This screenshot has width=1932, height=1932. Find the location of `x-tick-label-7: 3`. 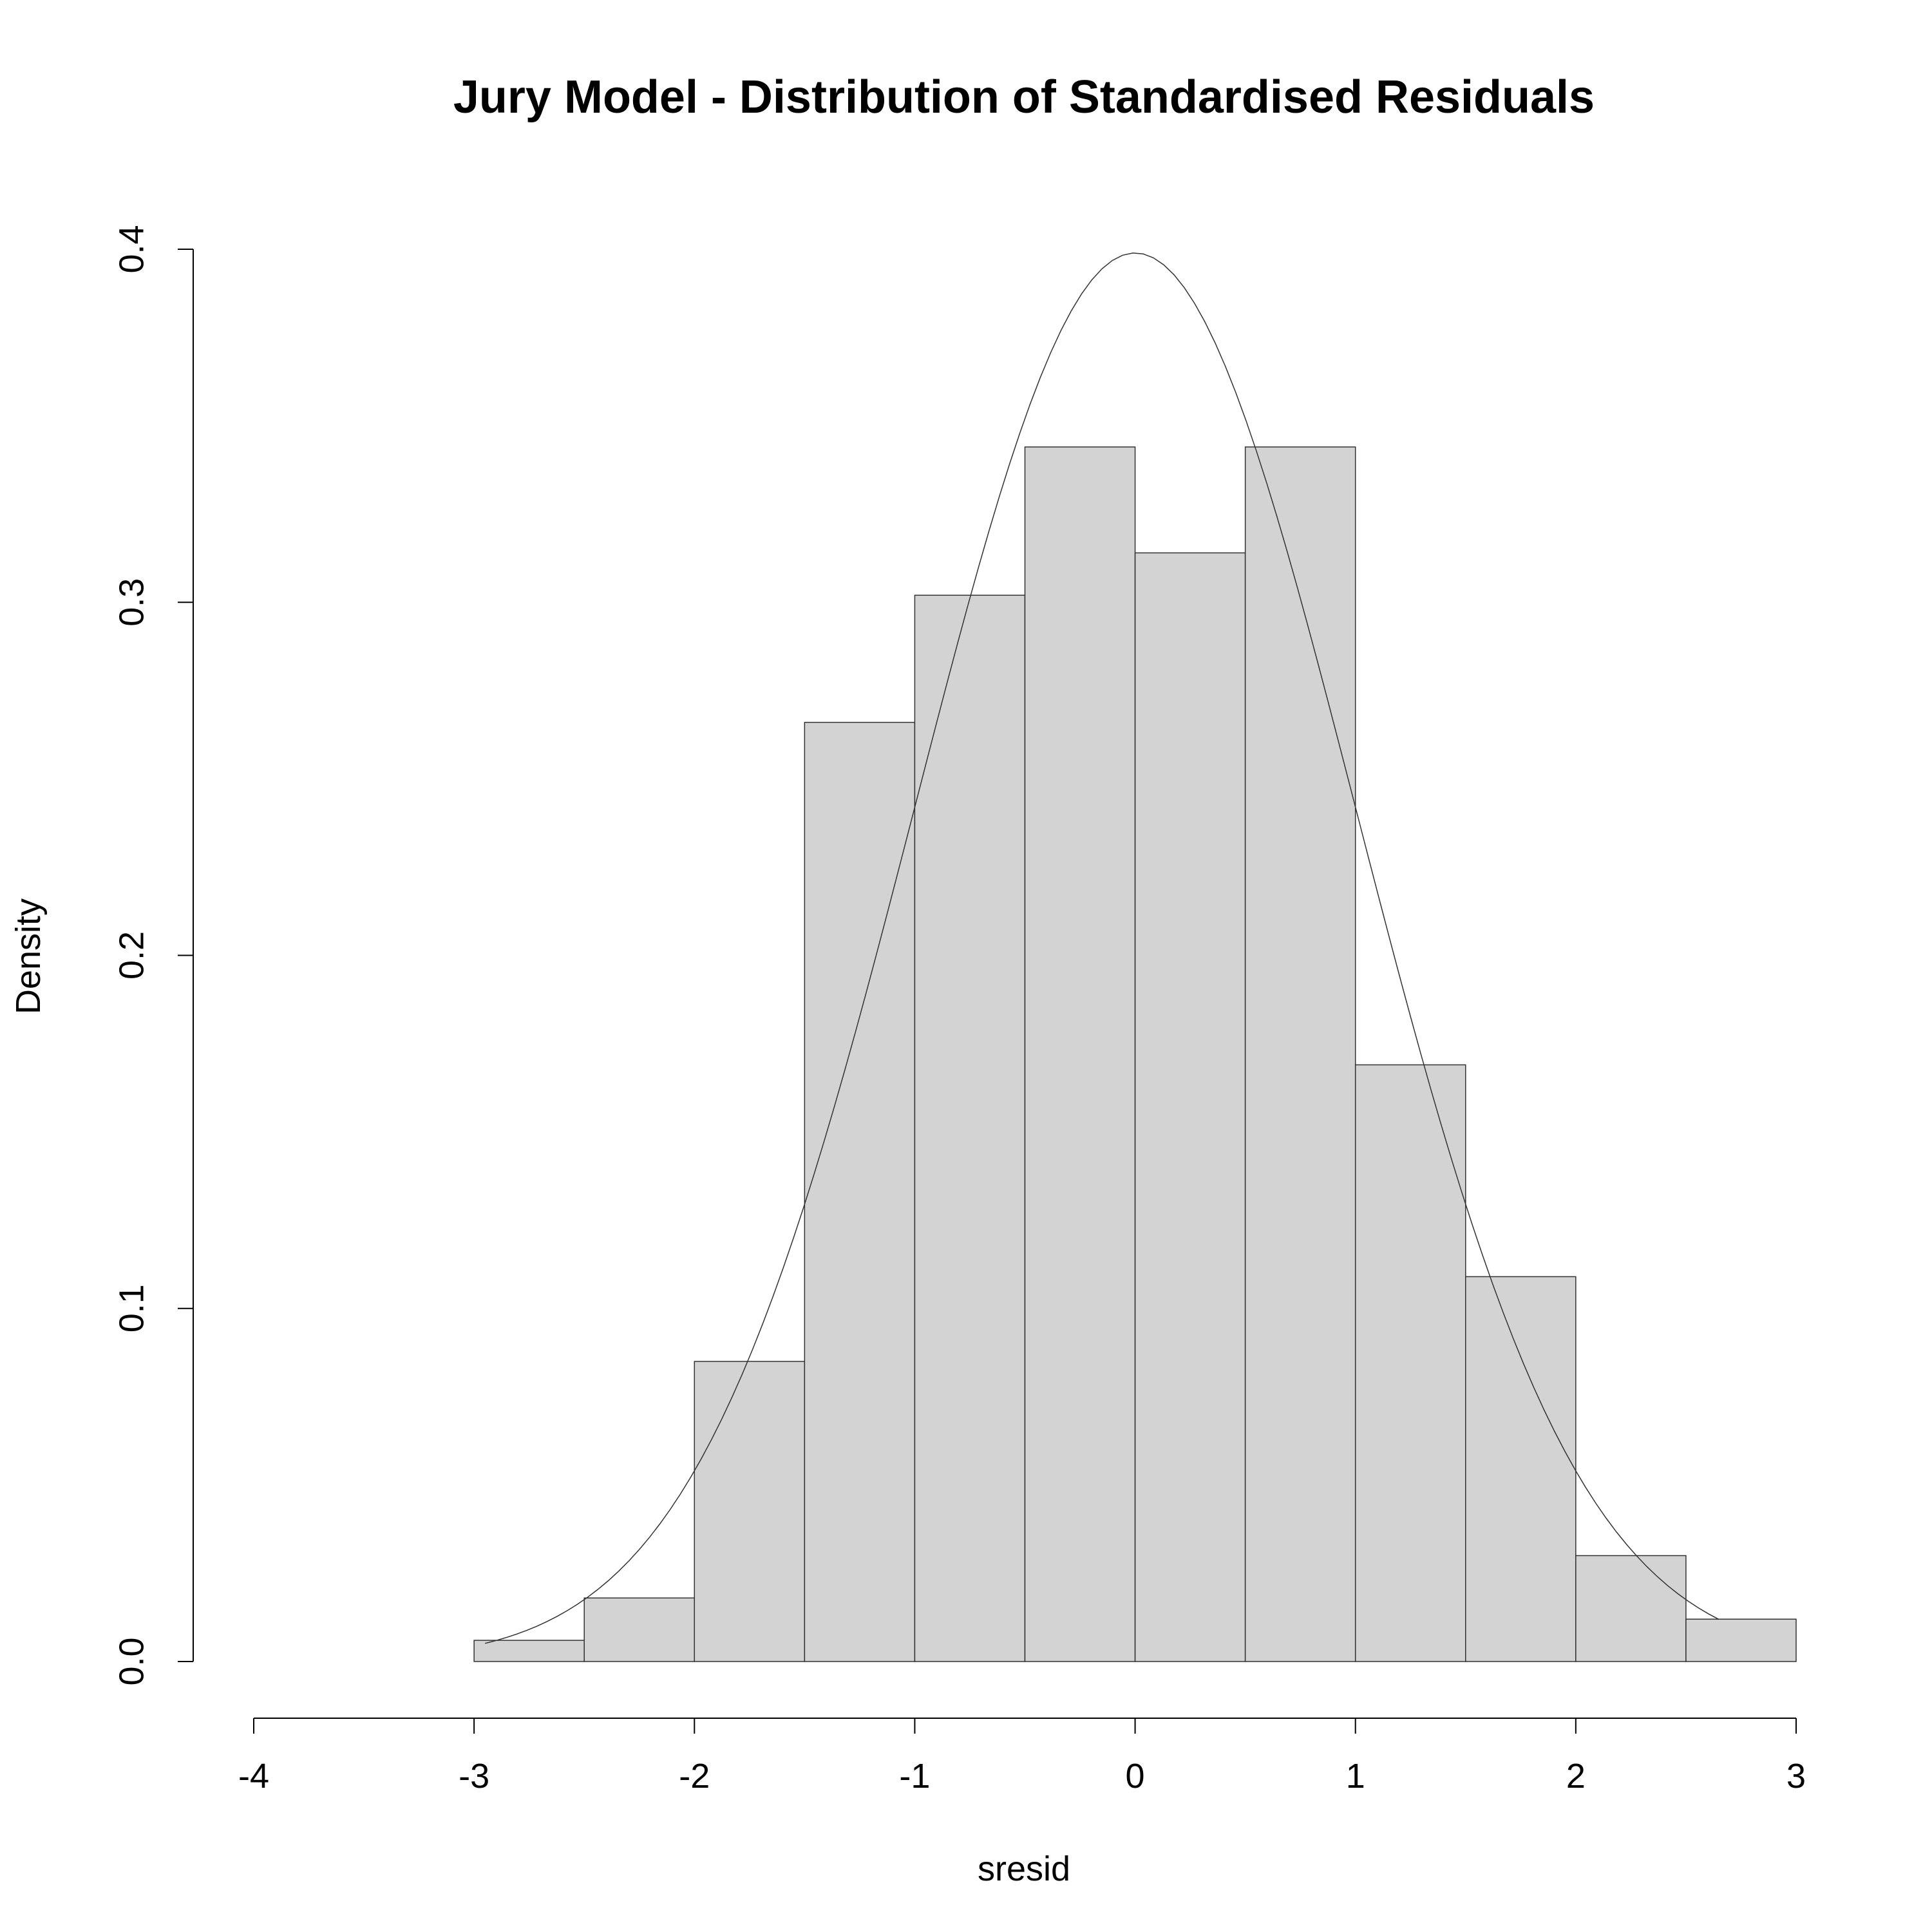

x-tick-label-7: 3 is located at coordinates (1796, 1776).